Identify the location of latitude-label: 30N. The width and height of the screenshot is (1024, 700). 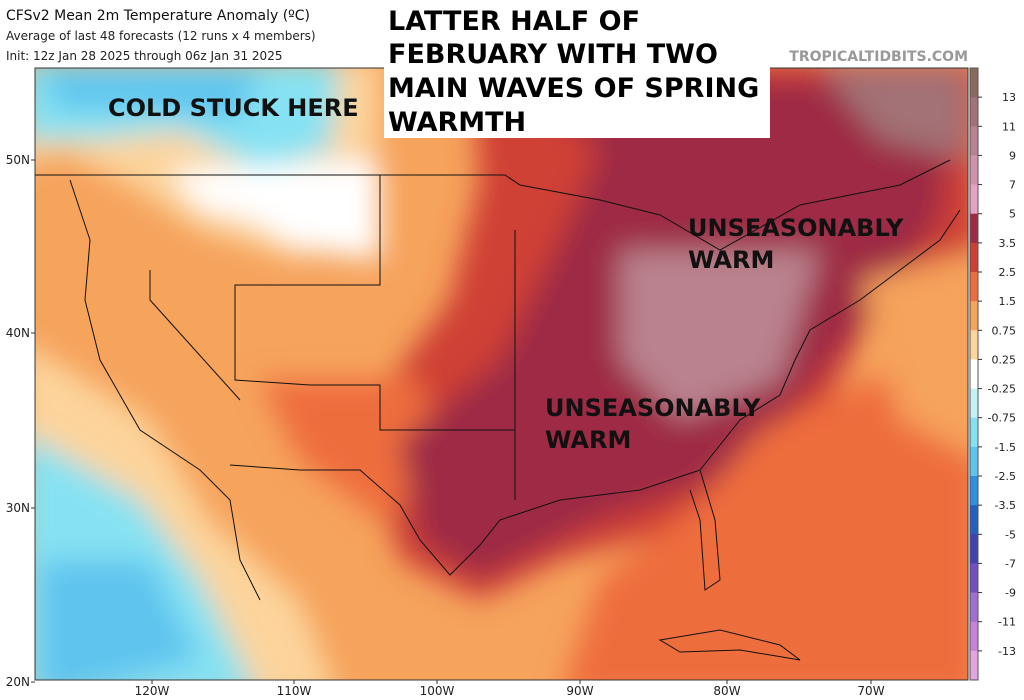
(18, 508).